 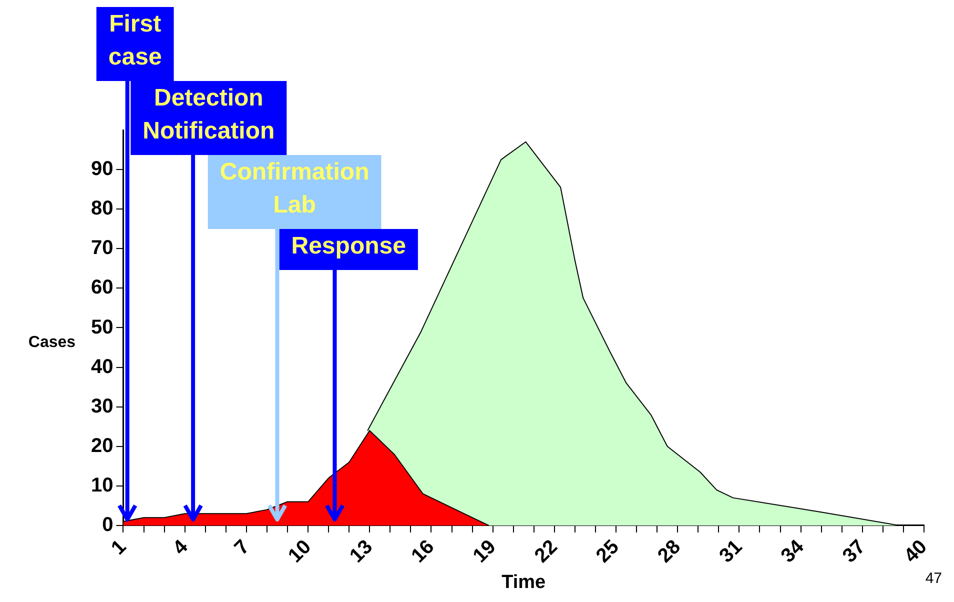 What do you see at coordinates (242, 548) in the screenshot?
I see `x-tick-label: 7` at bounding box center [242, 548].